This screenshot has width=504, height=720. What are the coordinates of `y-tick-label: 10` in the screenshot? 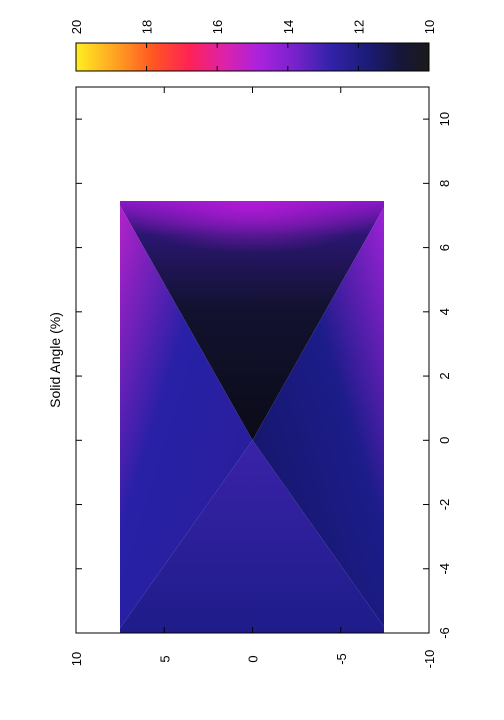 It's located at (444, 119).